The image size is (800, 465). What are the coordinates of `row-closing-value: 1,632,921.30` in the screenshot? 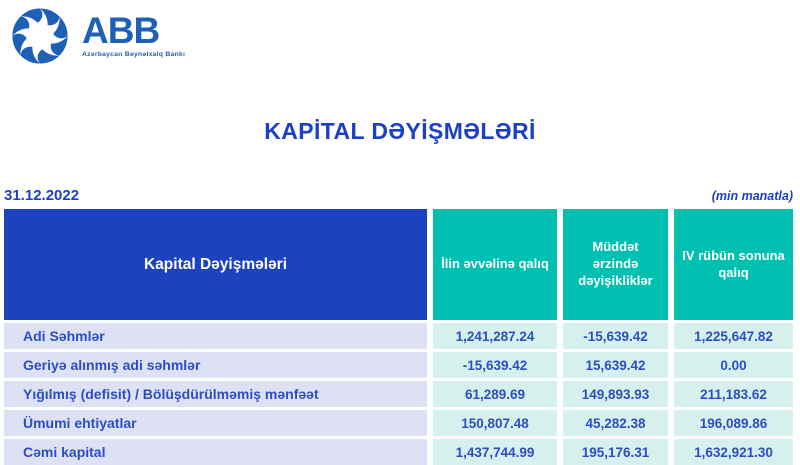 It's located at (733, 452).